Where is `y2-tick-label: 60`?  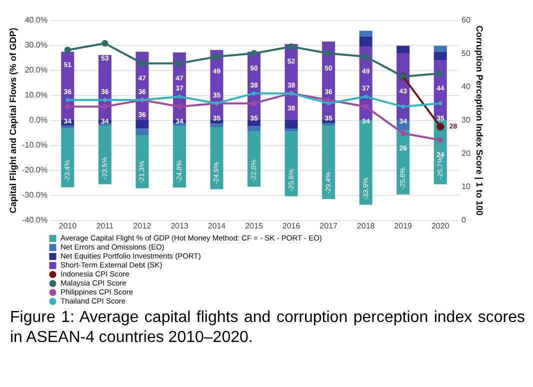
y2-tick-label: 60 is located at coordinates (466, 20).